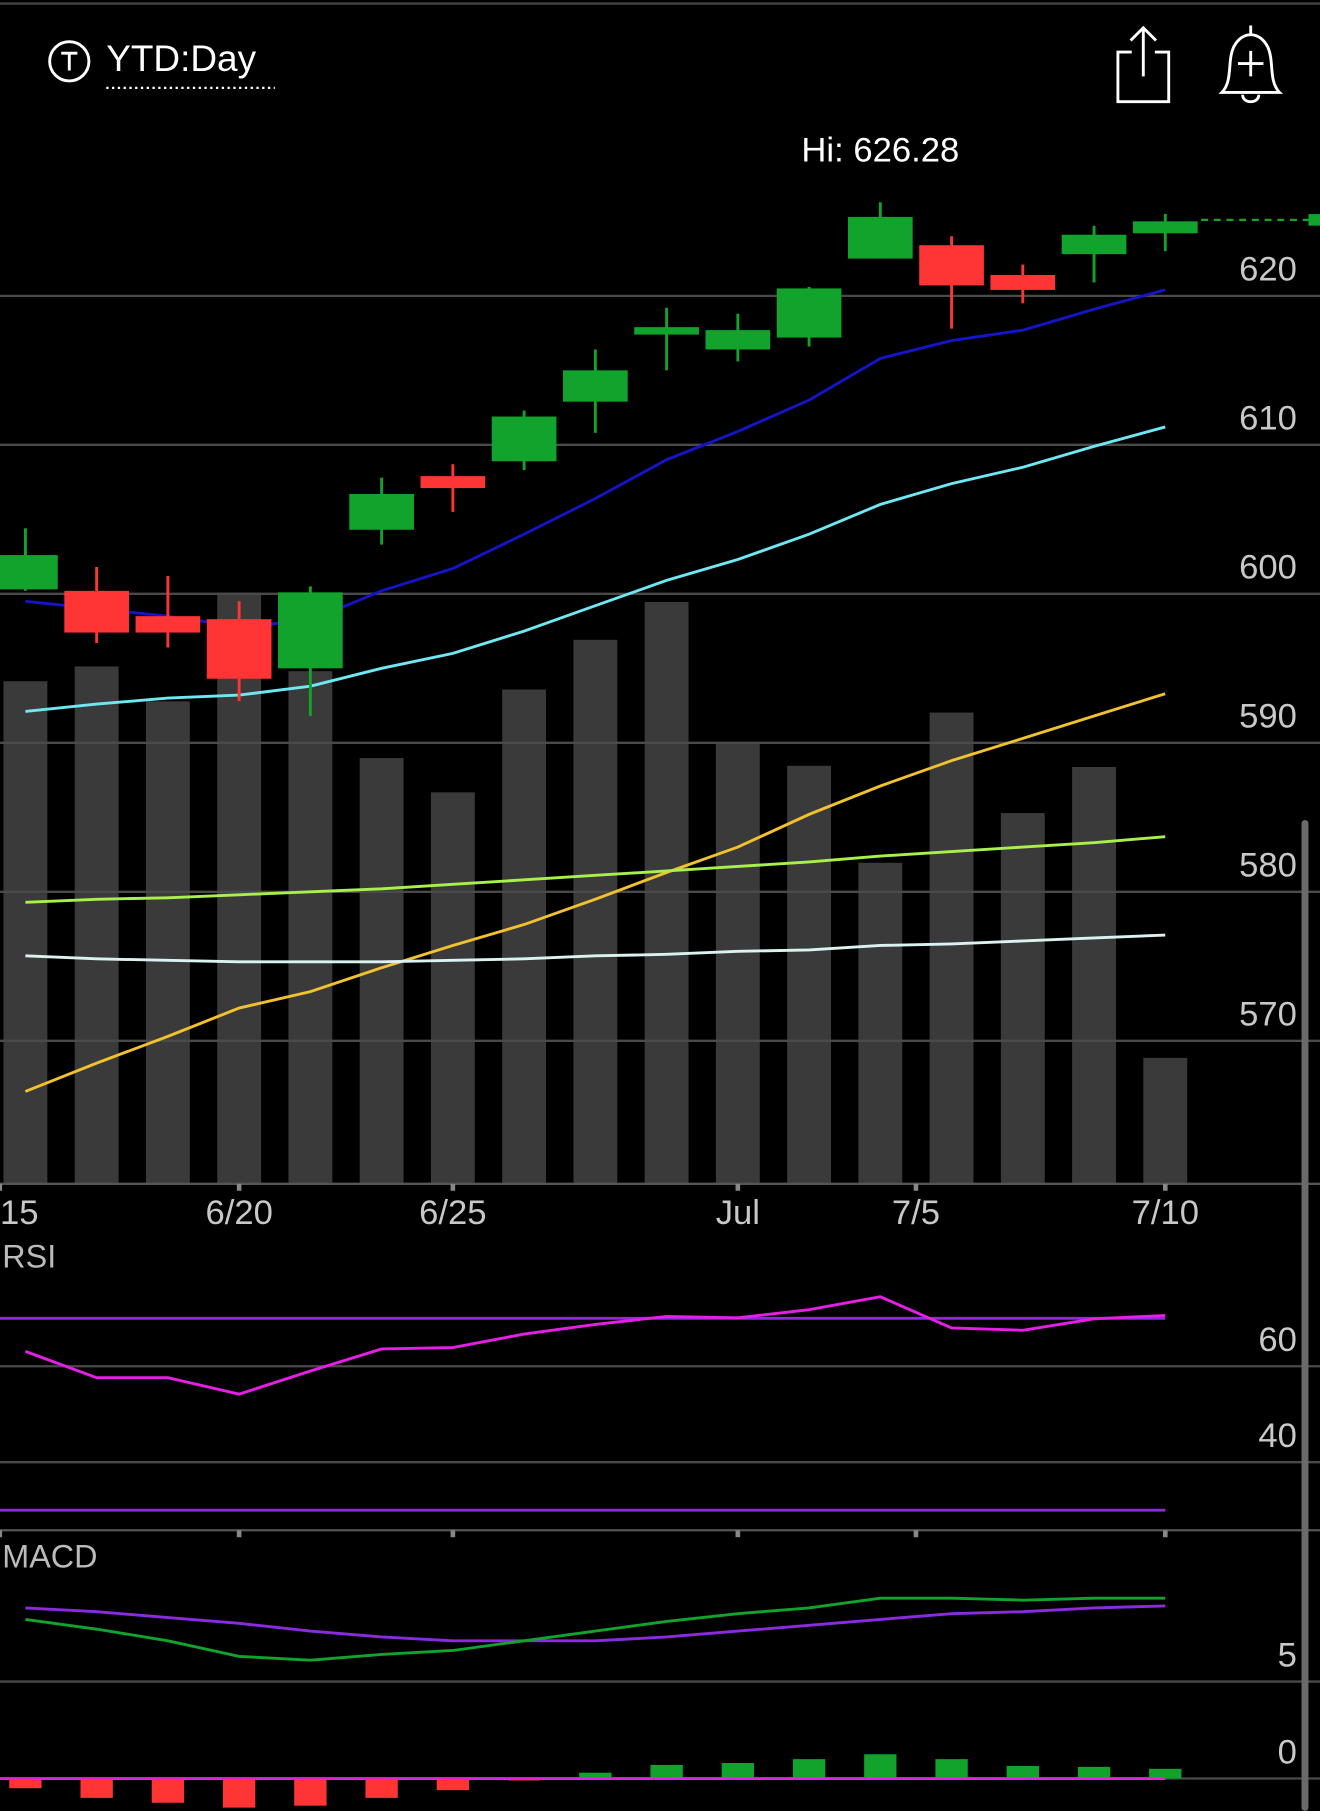 This screenshot has width=1320, height=1811. Describe the element at coordinates (1314, 220) in the screenshot. I see `last-price-marker` at that location.